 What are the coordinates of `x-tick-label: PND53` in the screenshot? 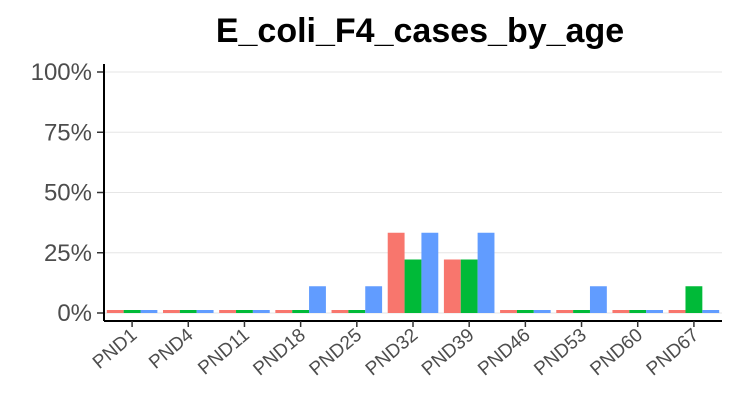 It's located at (560, 352).